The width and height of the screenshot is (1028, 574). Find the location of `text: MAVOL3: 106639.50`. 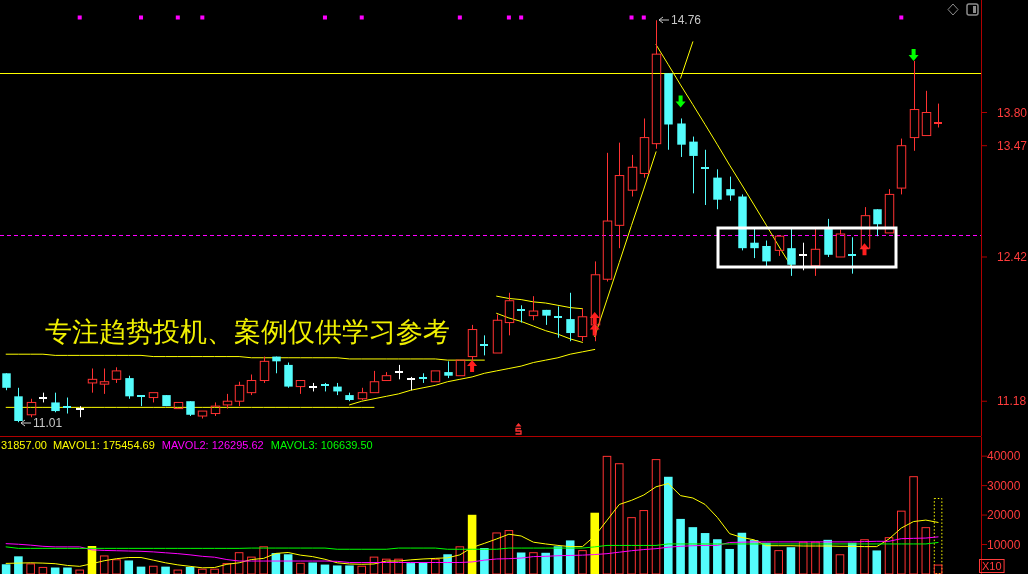

text: MAVOL3: 106639.50 is located at coordinates (321, 445).